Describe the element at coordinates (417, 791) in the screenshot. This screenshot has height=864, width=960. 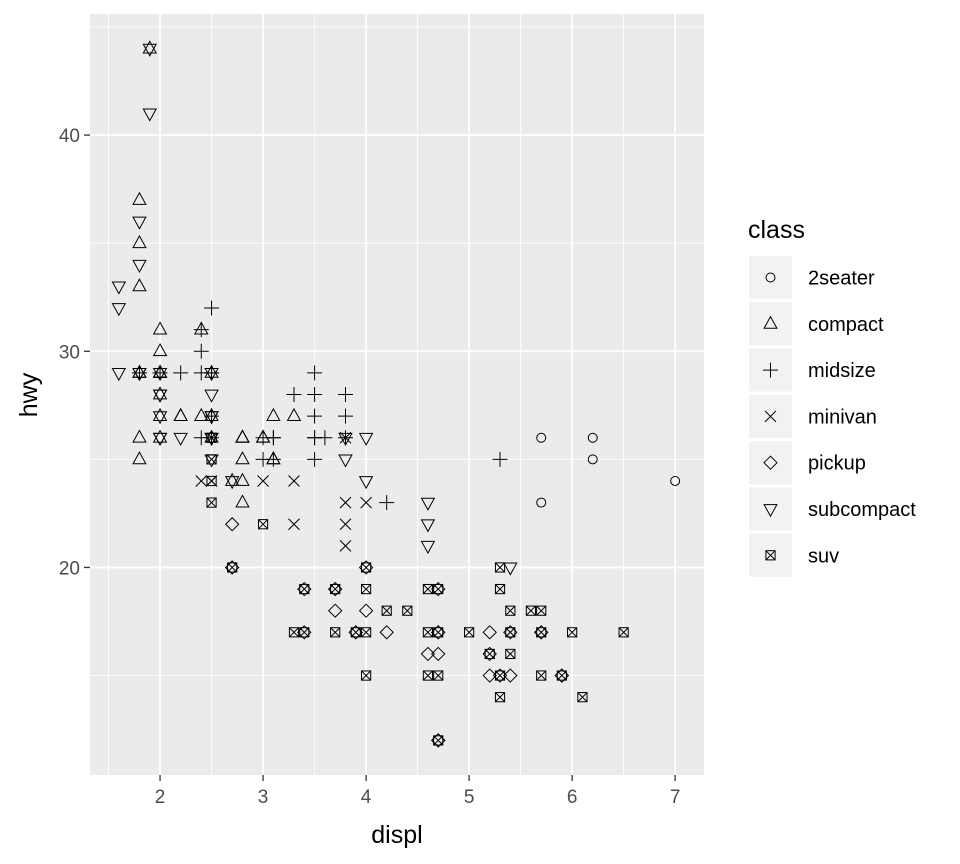
I see `x-axis-ticks: 2 3 4 5 6 7` at that location.